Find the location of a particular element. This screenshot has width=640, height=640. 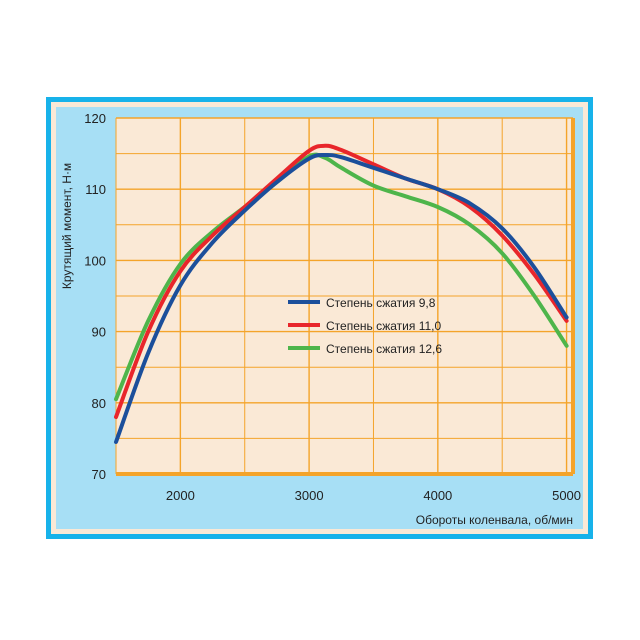

x-tick-label: 5000 is located at coordinates (566, 495).